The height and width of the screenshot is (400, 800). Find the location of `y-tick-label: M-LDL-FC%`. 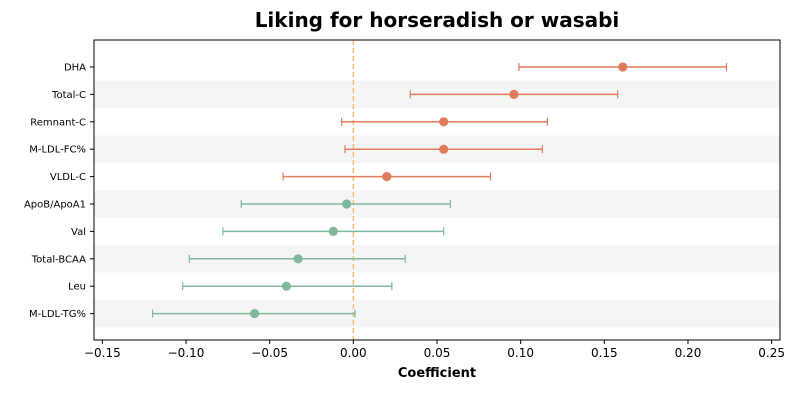

y-tick-label: M-LDL-FC% is located at coordinates (57, 150).